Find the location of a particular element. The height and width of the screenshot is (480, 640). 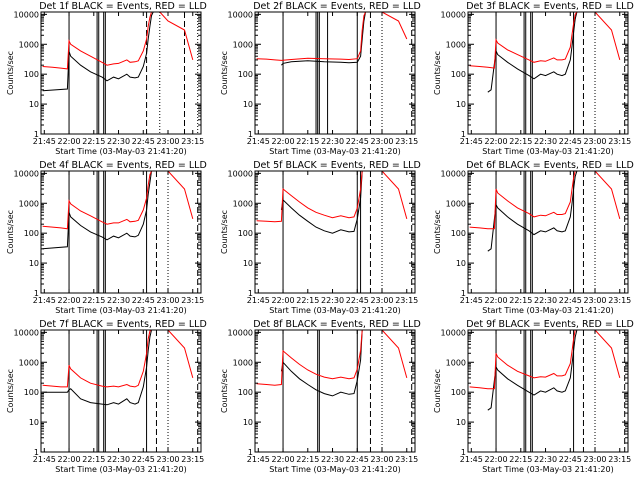

panel-title: Det 7f BLACK = Events, RED = LLD is located at coordinates (123, 324).